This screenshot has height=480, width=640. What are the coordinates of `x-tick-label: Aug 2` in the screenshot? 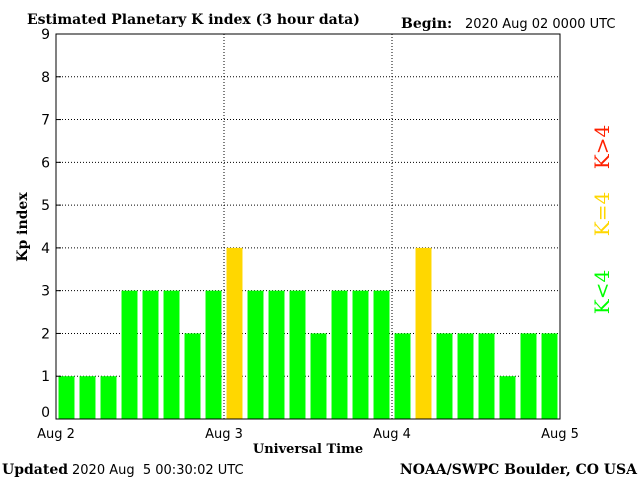 It's located at (56, 434).